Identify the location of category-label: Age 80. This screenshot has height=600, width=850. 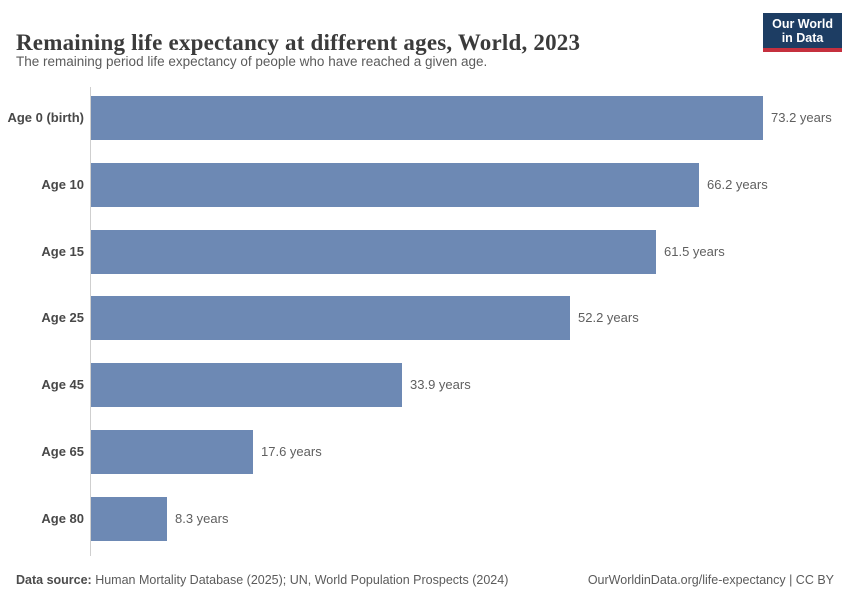
(62, 518).